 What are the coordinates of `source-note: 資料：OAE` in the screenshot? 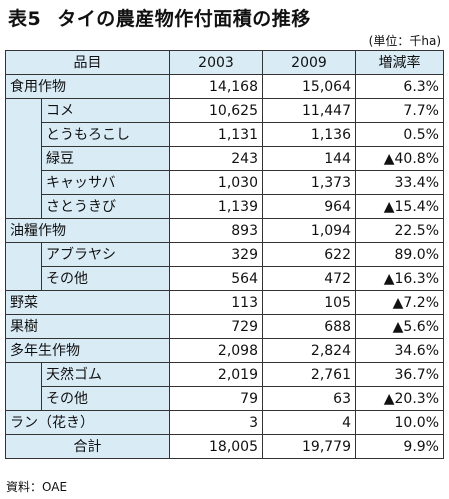 It's located at (37, 487).